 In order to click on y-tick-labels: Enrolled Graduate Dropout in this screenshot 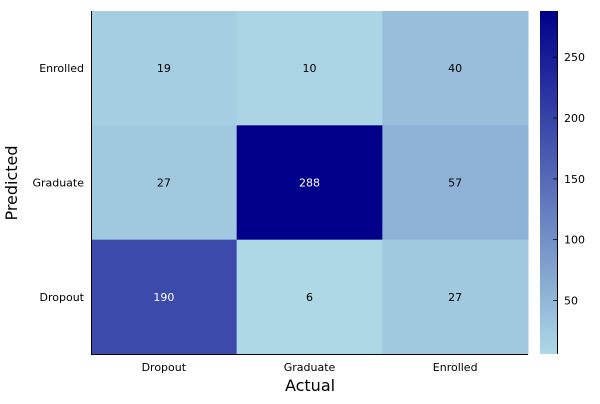, I will do `click(58, 183)`.